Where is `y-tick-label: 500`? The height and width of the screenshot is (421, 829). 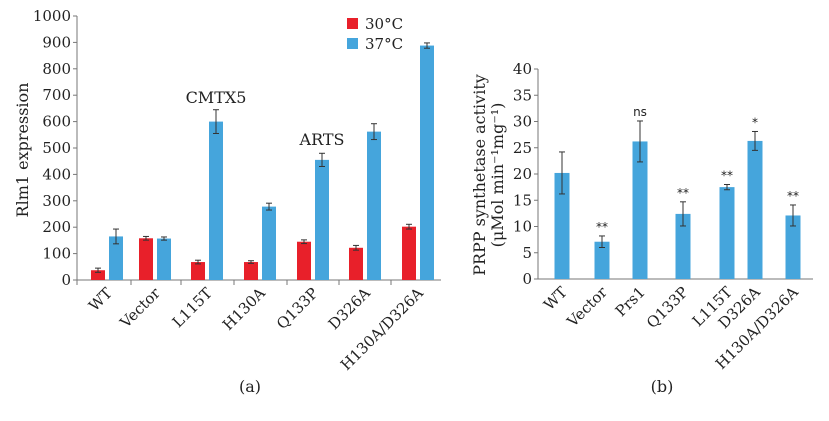 y-tick-label: 500 is located at coordinates (56, 148).